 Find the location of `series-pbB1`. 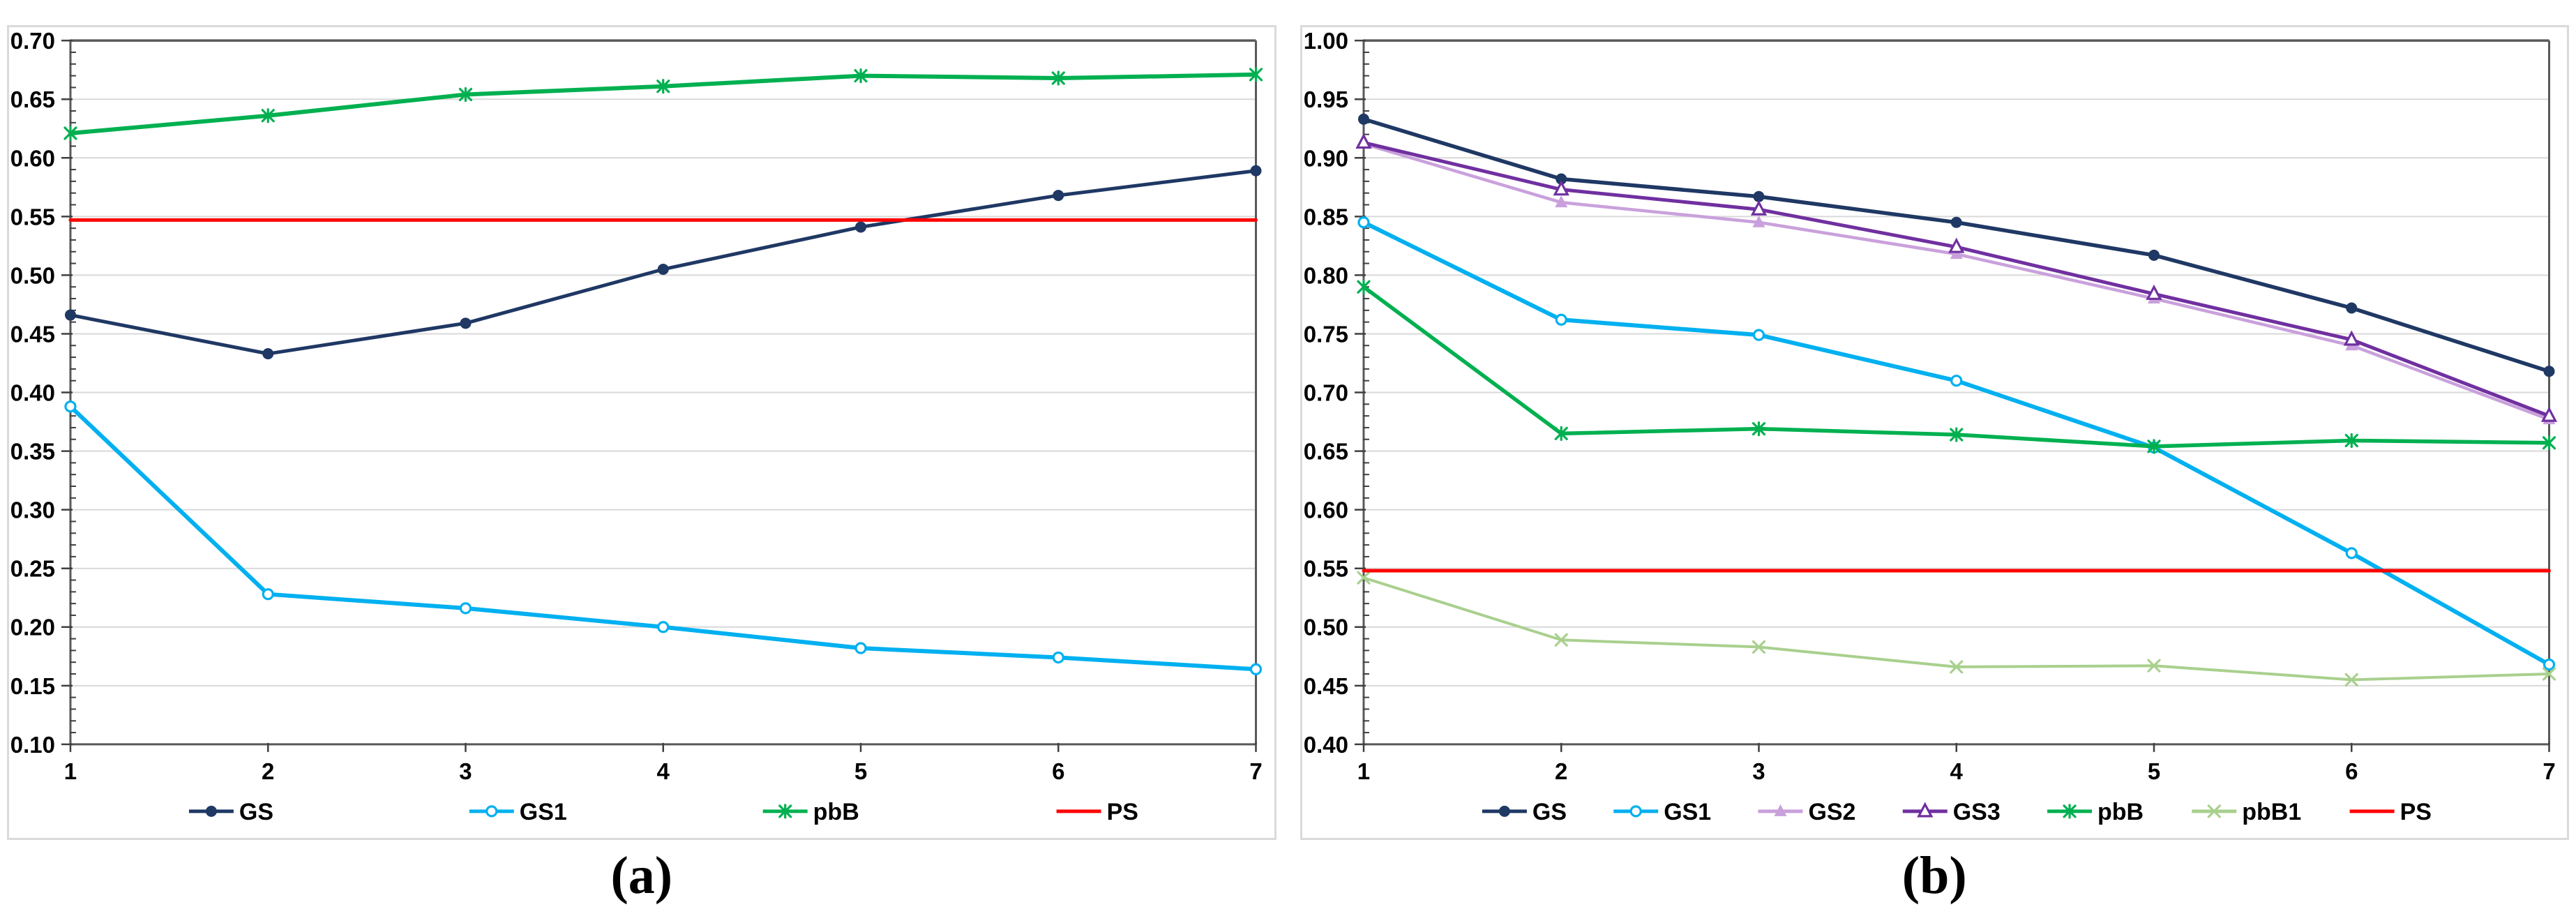

series-pbB1 is located at coordinates (1956, 629).